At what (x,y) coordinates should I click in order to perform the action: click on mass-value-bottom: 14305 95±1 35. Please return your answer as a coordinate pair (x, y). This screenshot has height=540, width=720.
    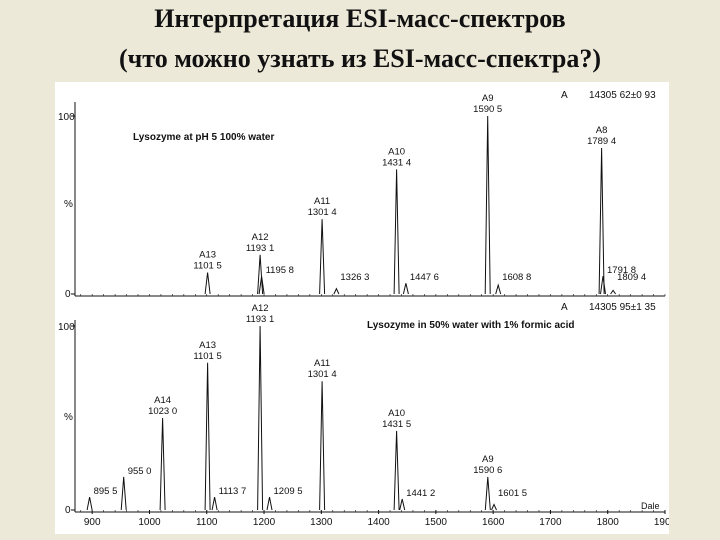
    Looking at the image, I should click on (622, 307).